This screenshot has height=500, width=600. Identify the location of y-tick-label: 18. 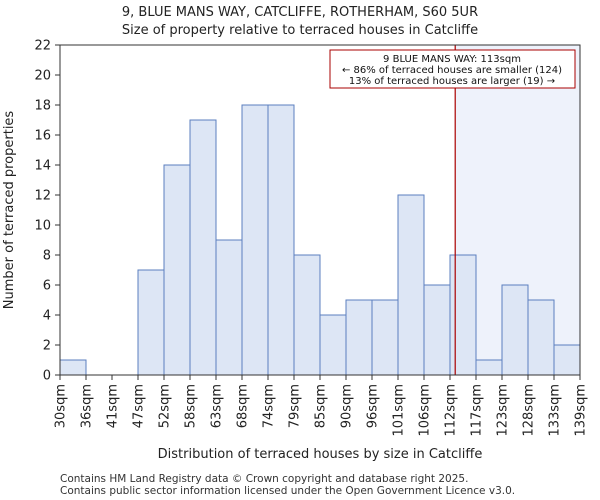
(42, 106).